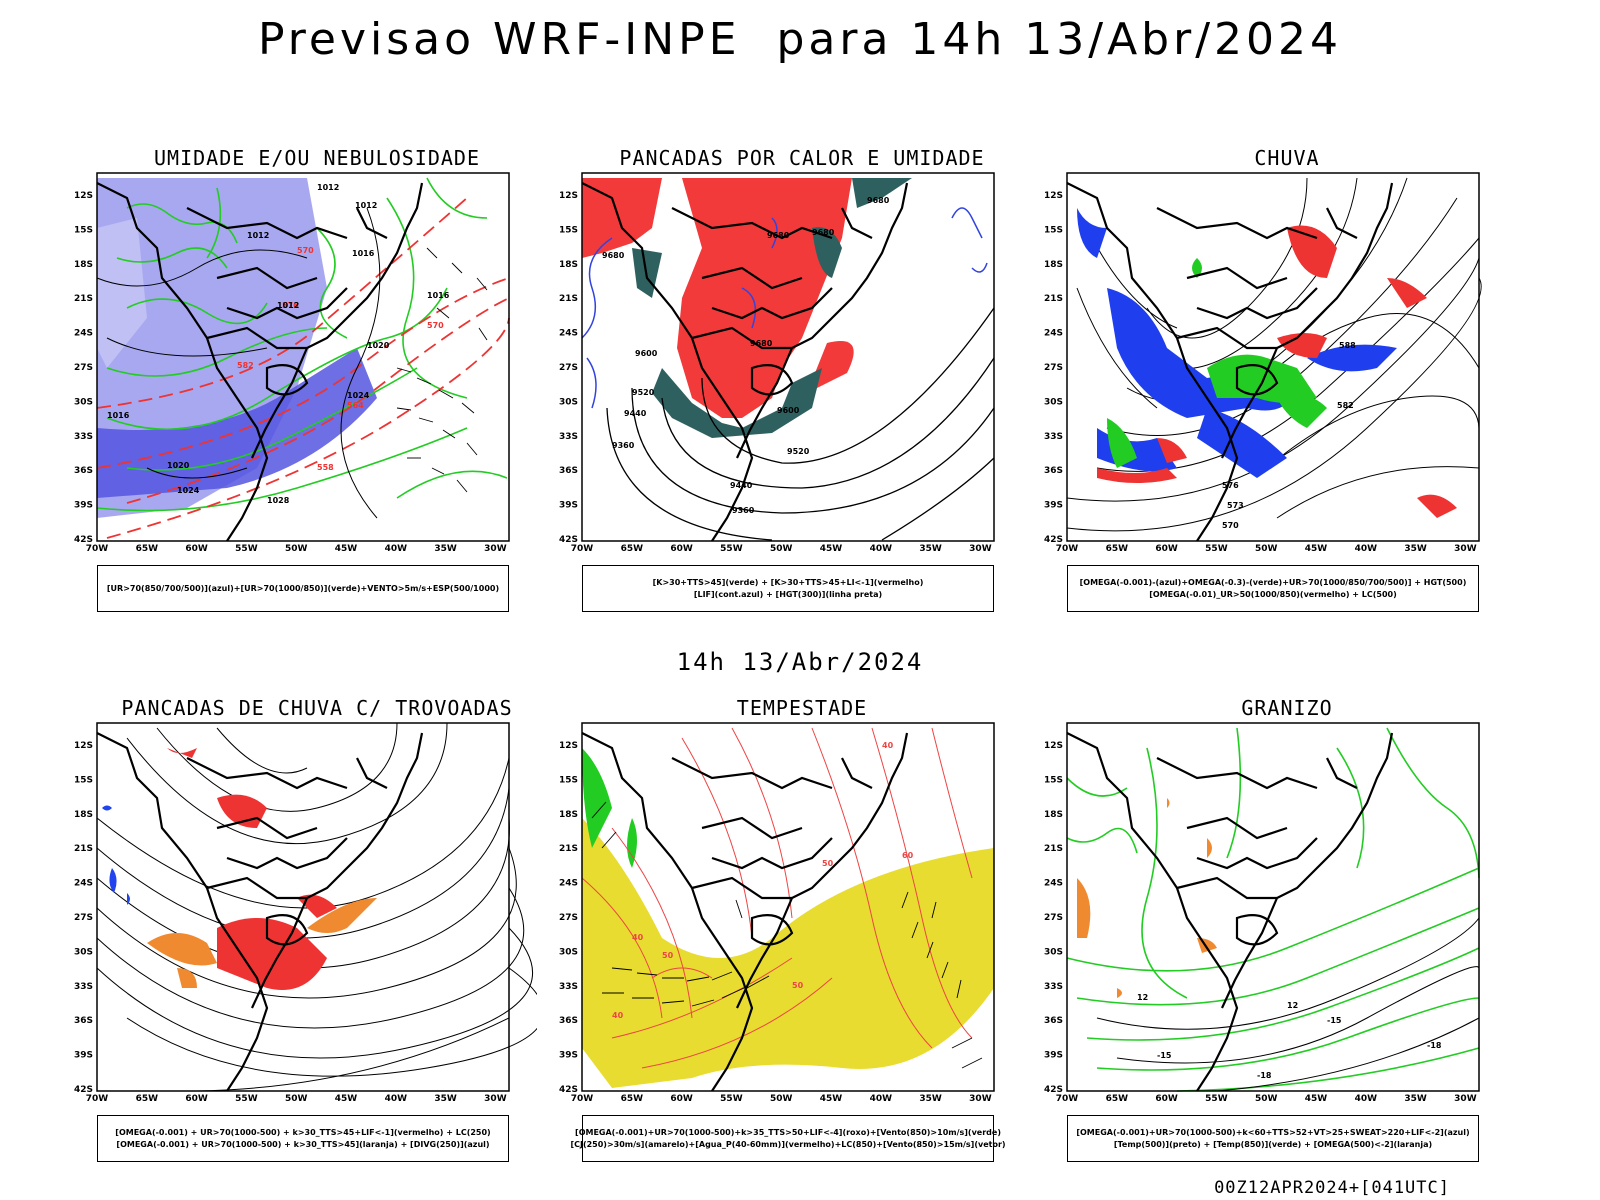  Describe the element at coordinates (278, 500) in the screenshot. I see `svg-text: 1028` at that location.